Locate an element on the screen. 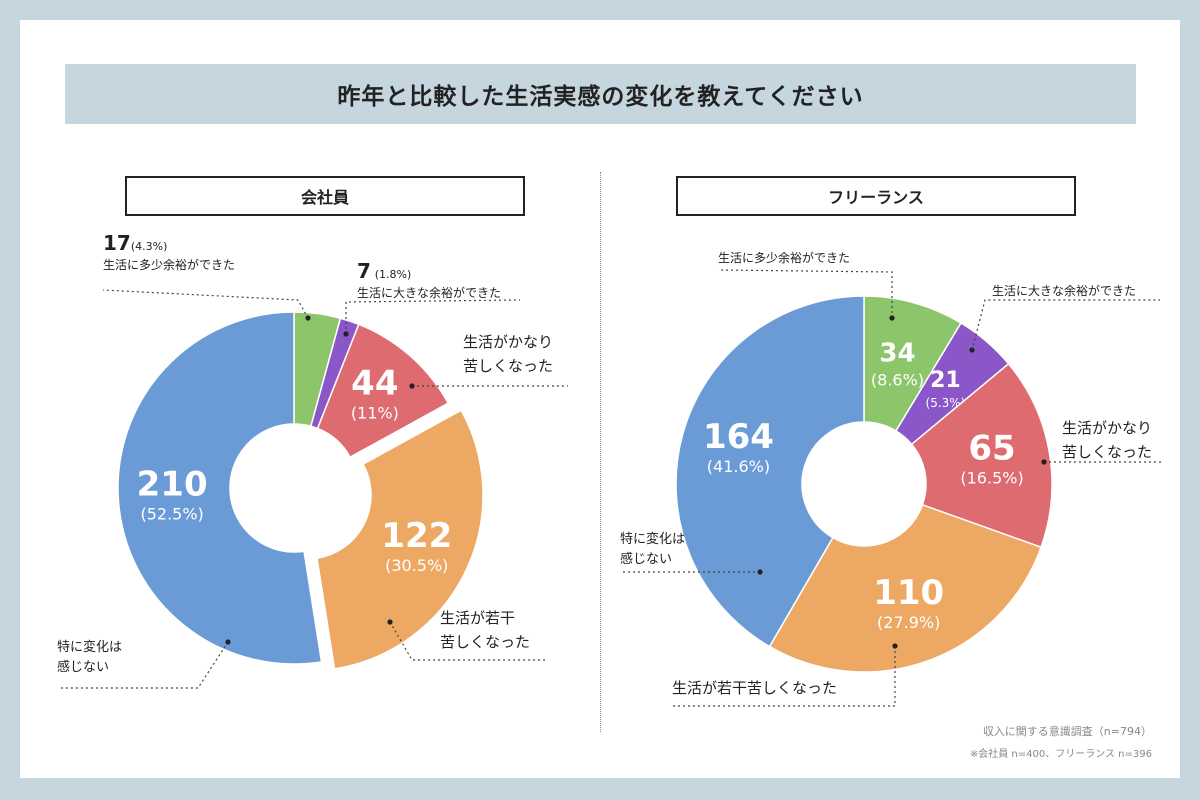 Image resolution: width=1200 pixels, height=800 pixels. page-title: 昨年と比較した生活実感の変化を教えてください is located at coordinates (600, 94).